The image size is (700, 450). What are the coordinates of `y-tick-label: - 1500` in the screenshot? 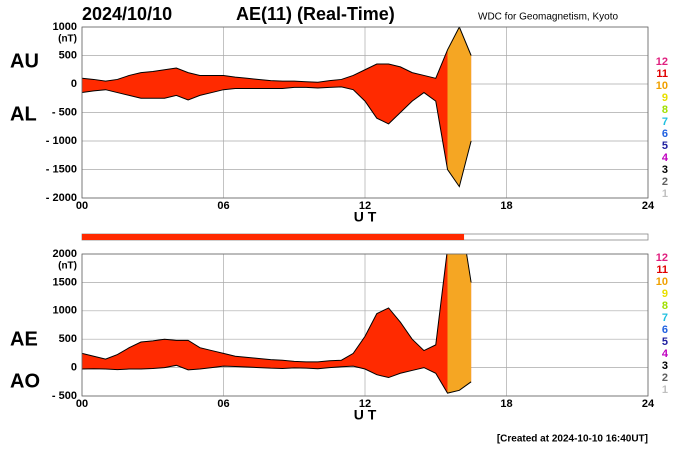 It's located at (61, 169).